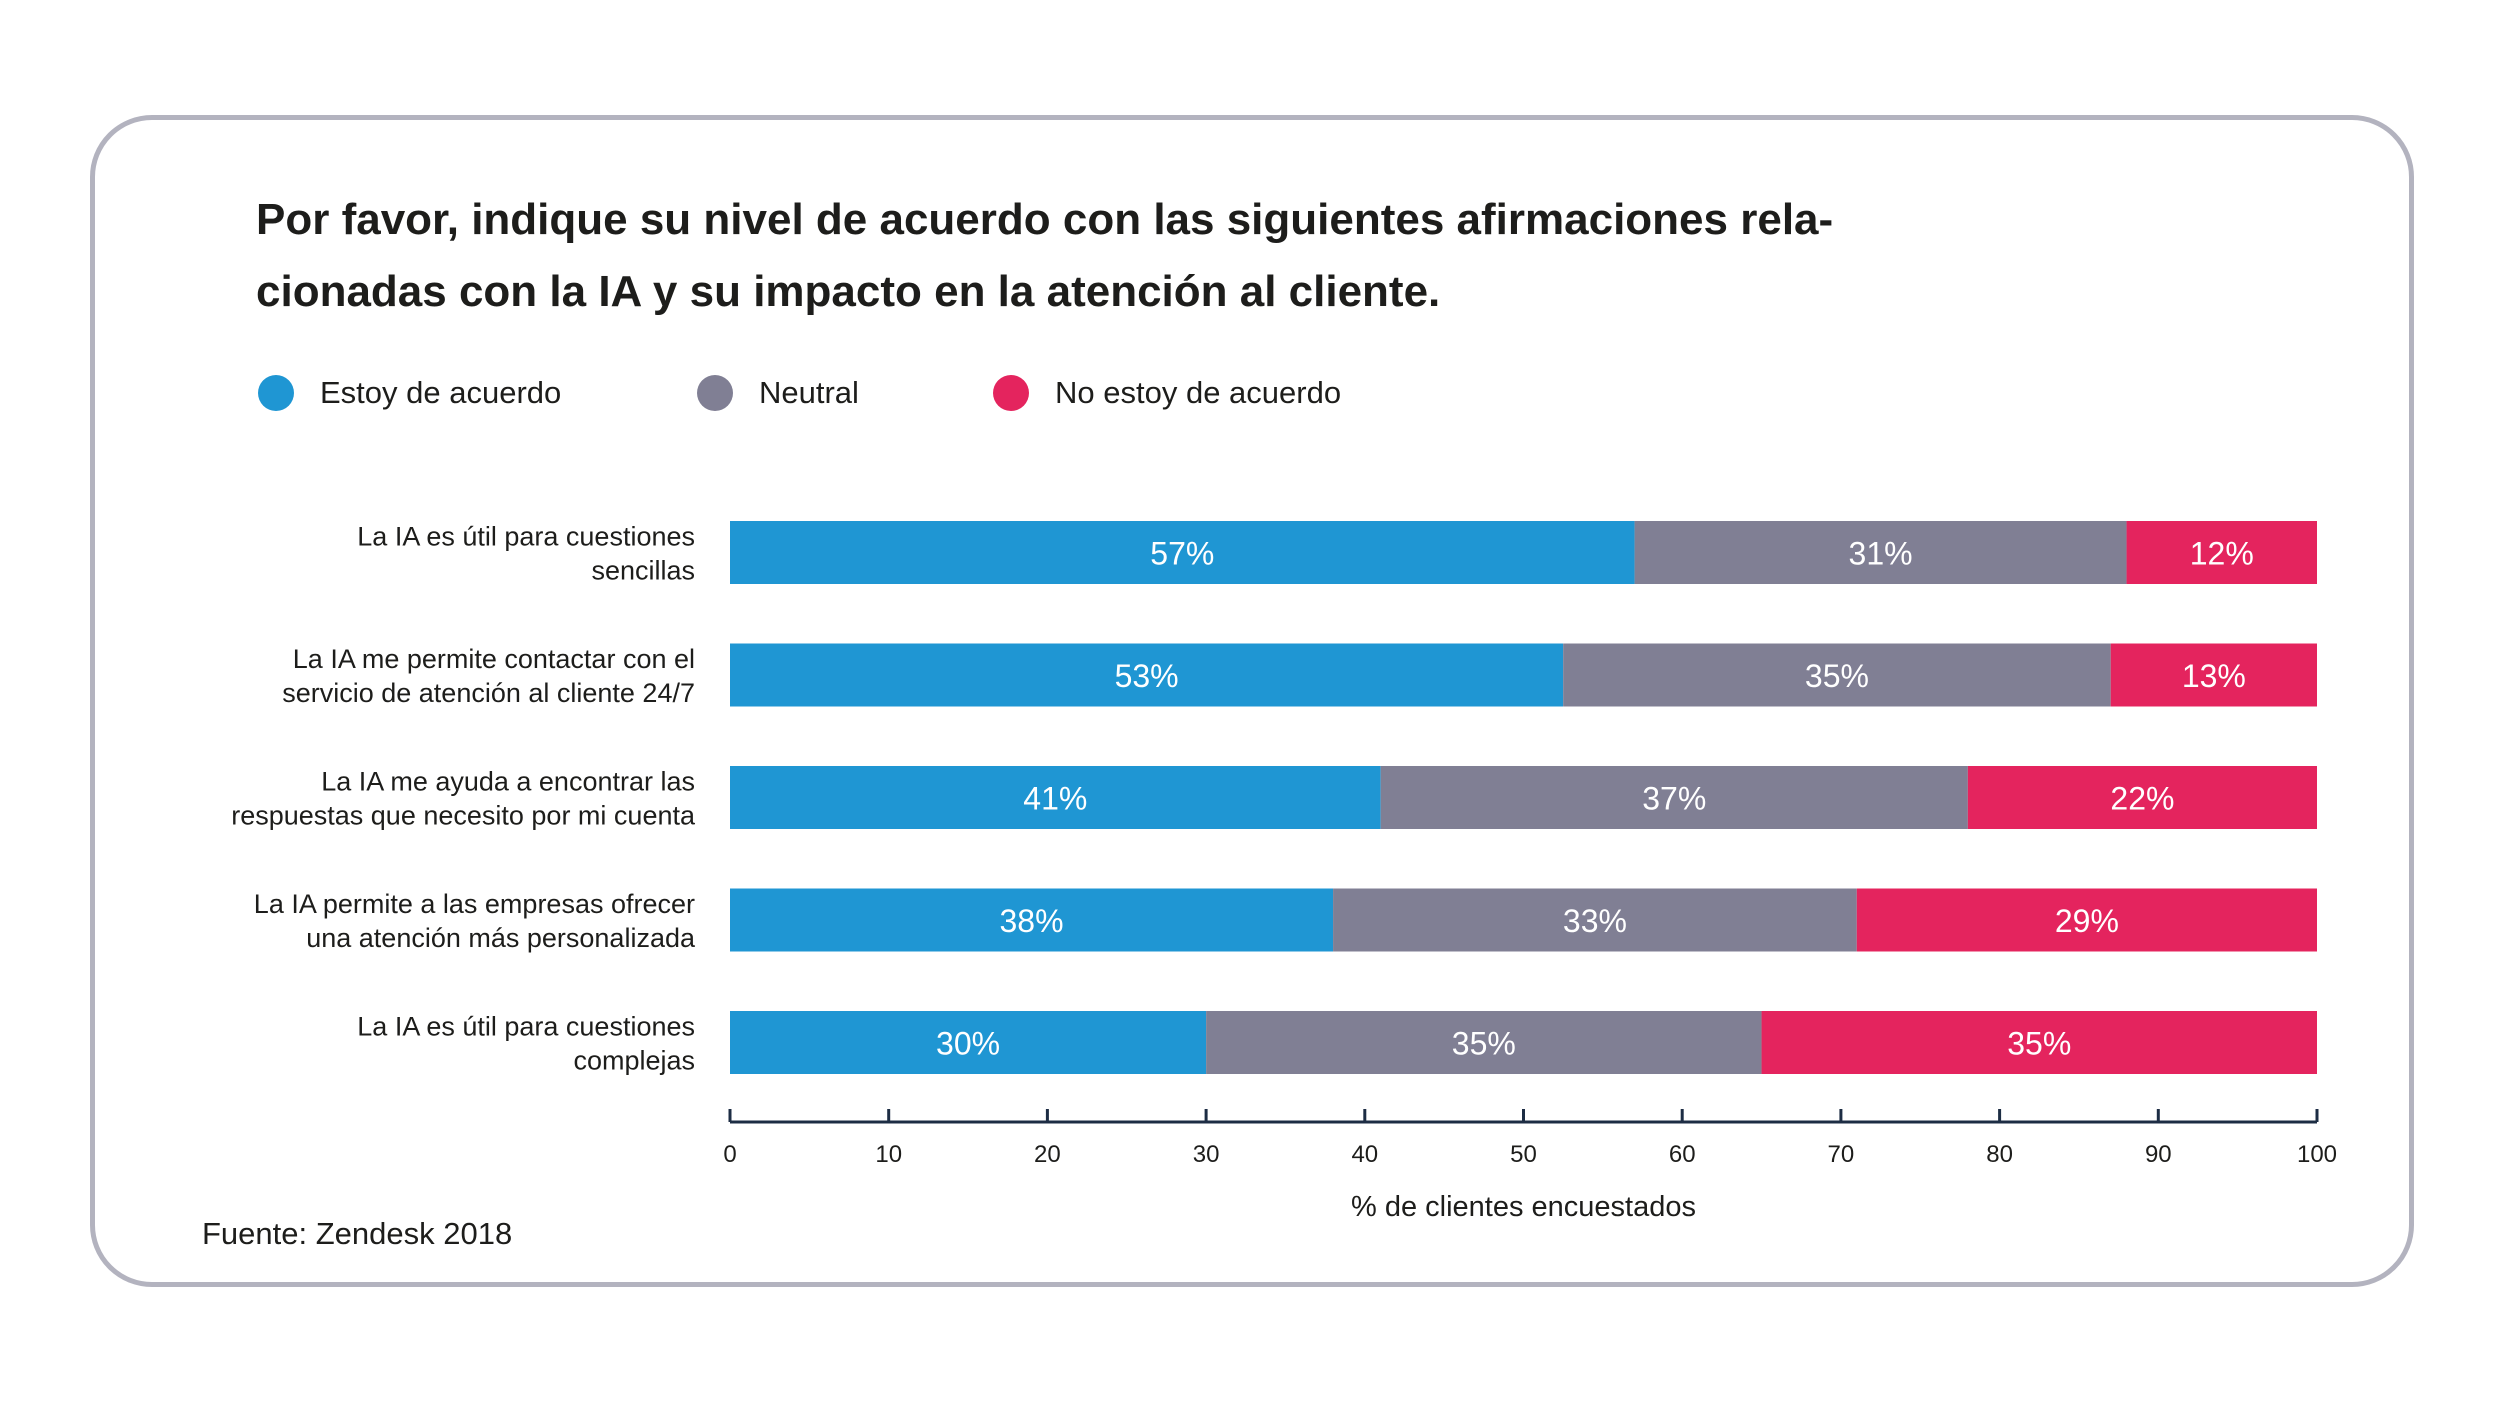 Image resolution: width=2500 pixels, height=1401 pixels. What do you see at coordinates (494, 659) in the screenshot?
I see `category-label-2-line-1: La IA me permite contactar con el` at bounding box center [494, 659].